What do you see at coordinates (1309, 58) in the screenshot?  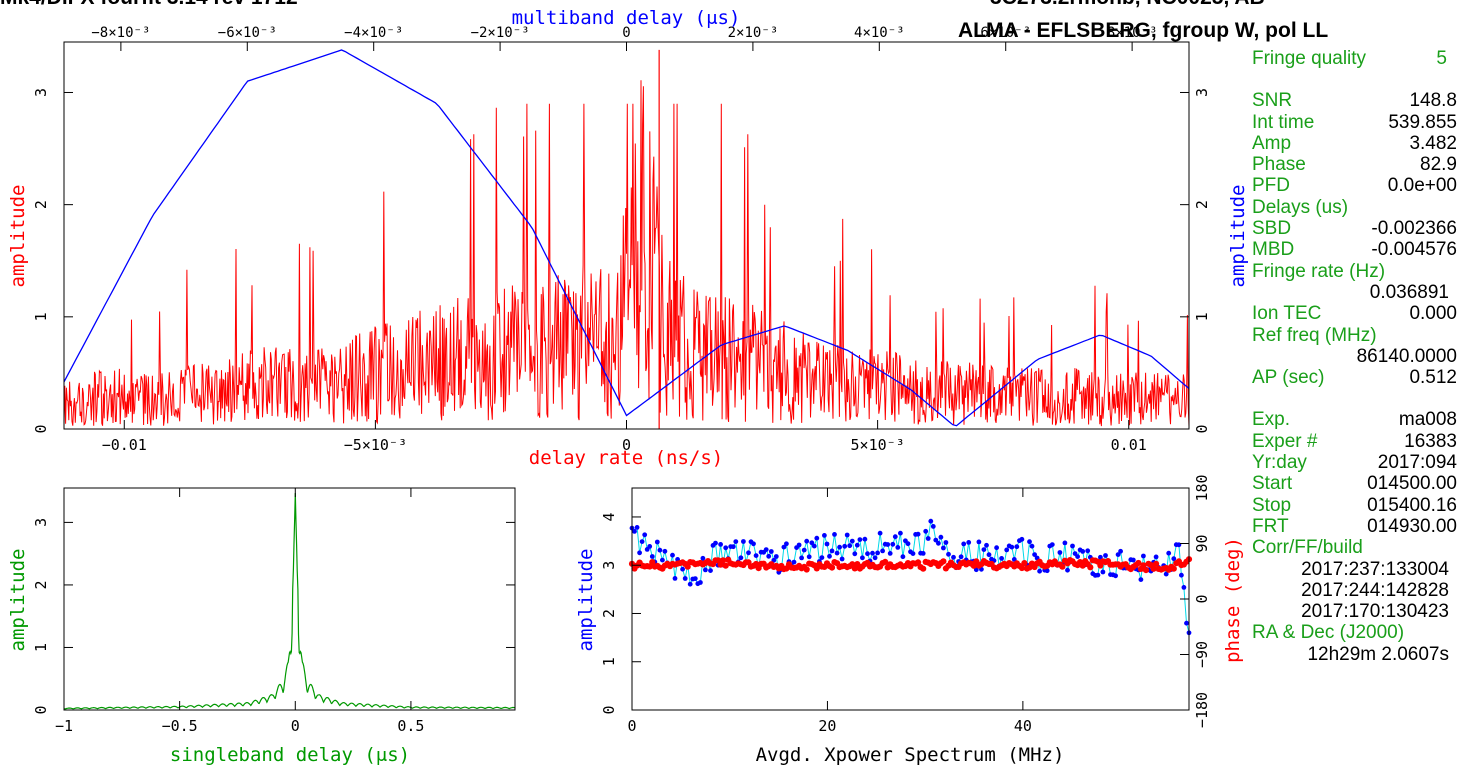 I see `fringe-quality-label: Fringe quality` at bounding box center [1309, 58].